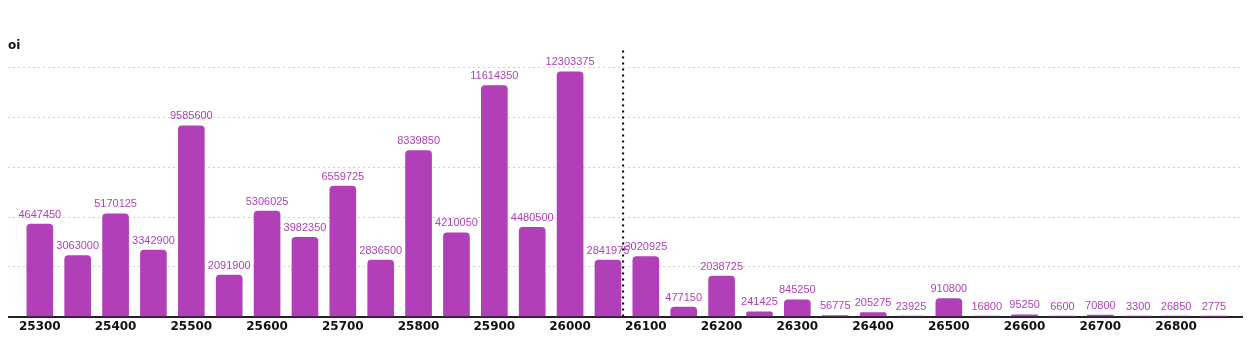 This screenshot has width=1252, height=345. Describe the element at coordinates (39, 325) in the screenshot. I see `x-tick-label: 25300` at that location.